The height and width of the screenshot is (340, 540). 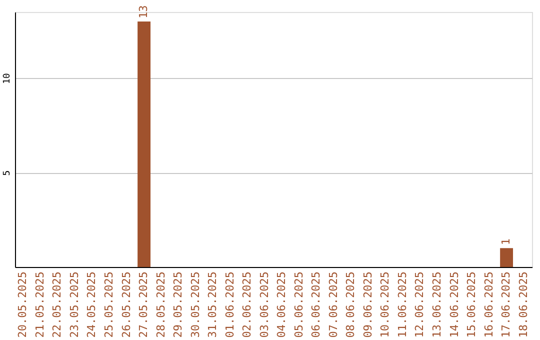 I want to click on x-tick-label: 16.06.2025, so click(x=489, y=305).